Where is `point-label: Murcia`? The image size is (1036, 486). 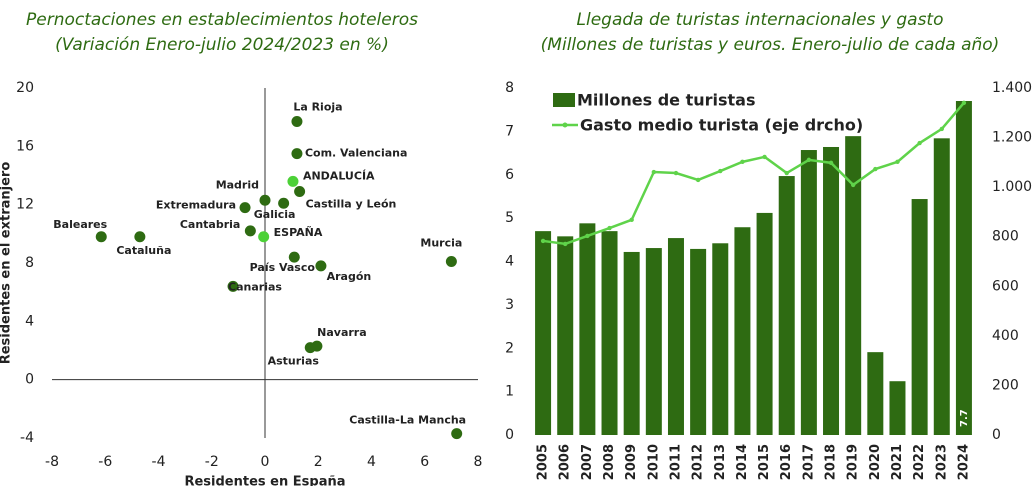 point-label: Murcia is located at coordinates (441, 243).